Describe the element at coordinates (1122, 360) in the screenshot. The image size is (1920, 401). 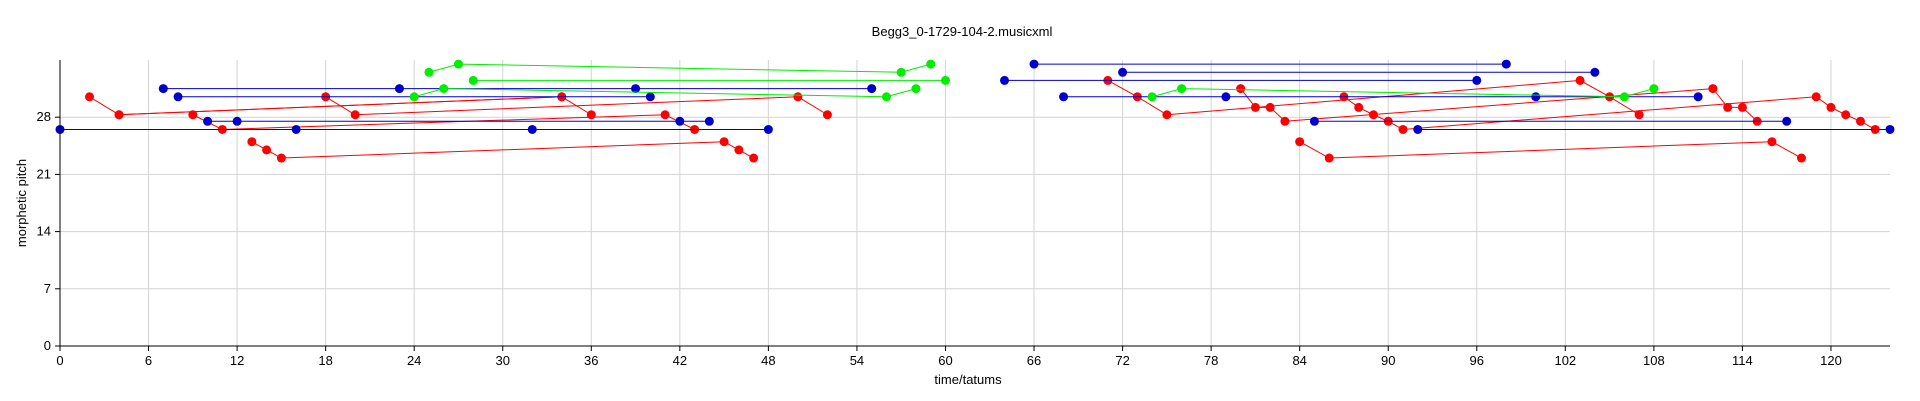
I see `x-tick-label: 72` at that location.